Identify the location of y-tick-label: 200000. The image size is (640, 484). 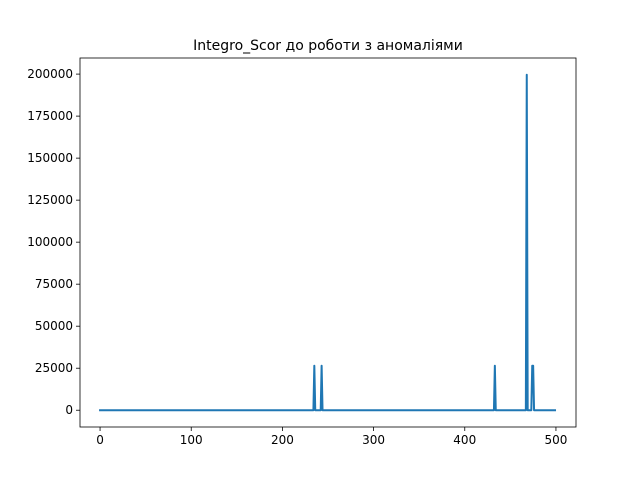
(50, 74).